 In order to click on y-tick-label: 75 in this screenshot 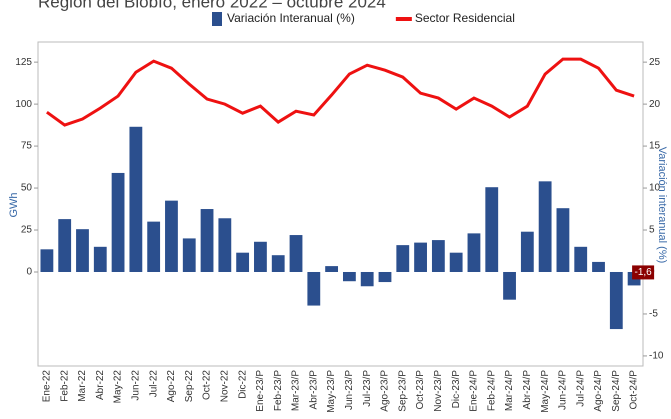, I will do `click(27, 146)`.